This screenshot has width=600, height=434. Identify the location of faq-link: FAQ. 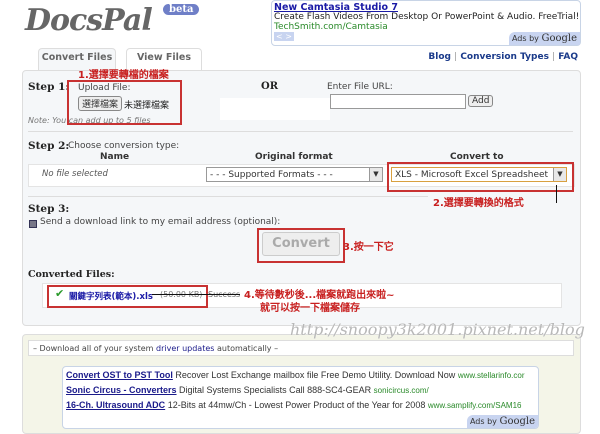
(568, 57).